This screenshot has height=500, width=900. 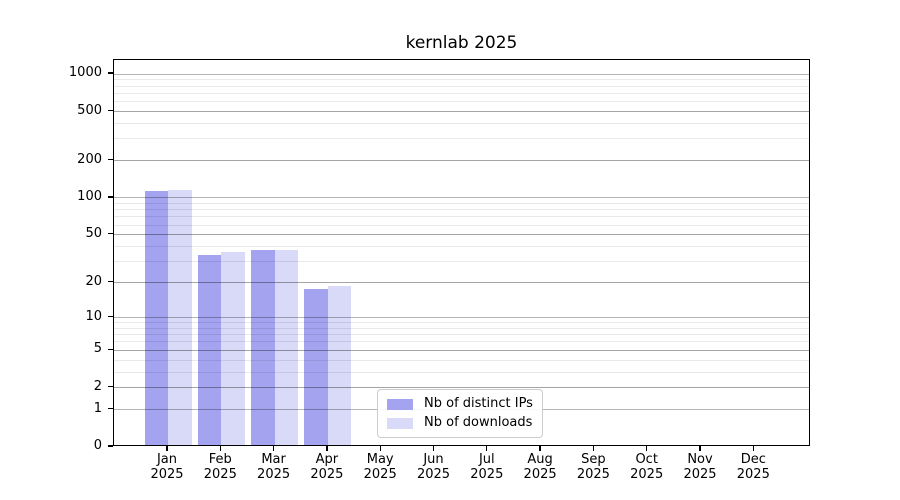 I want to click on bar-jan-downloads, so click(x=180, y=317).